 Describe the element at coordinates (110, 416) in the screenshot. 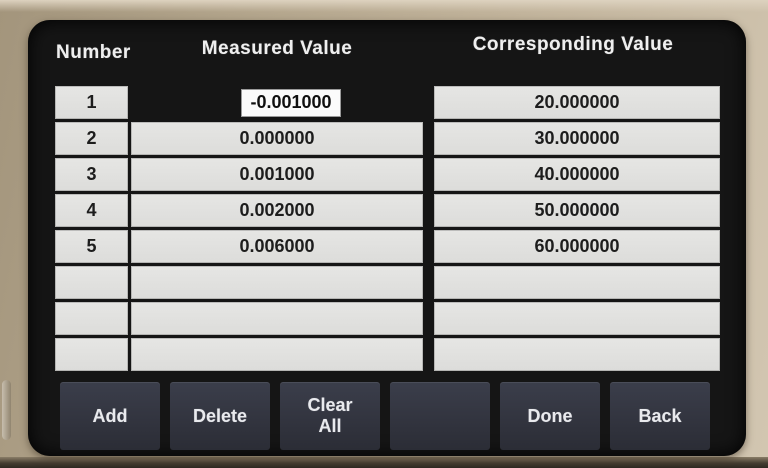

I see `add-button: Add` at that location.